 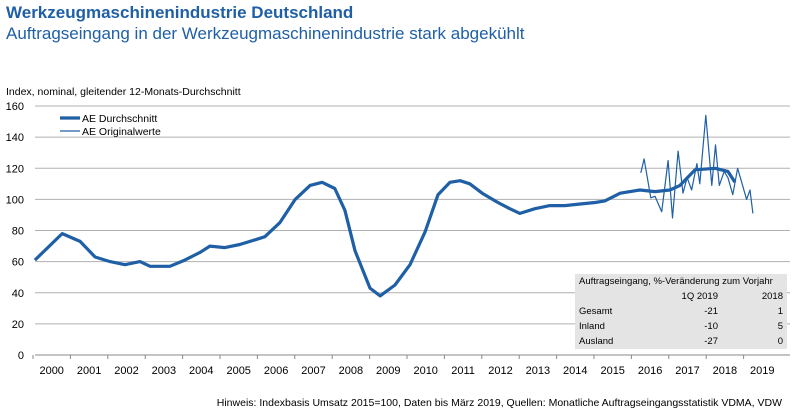 What do you see at coordinates (351, 371) in the screenshot?
I see `x-tick-label: 2008` at bounding box center [351, 371].